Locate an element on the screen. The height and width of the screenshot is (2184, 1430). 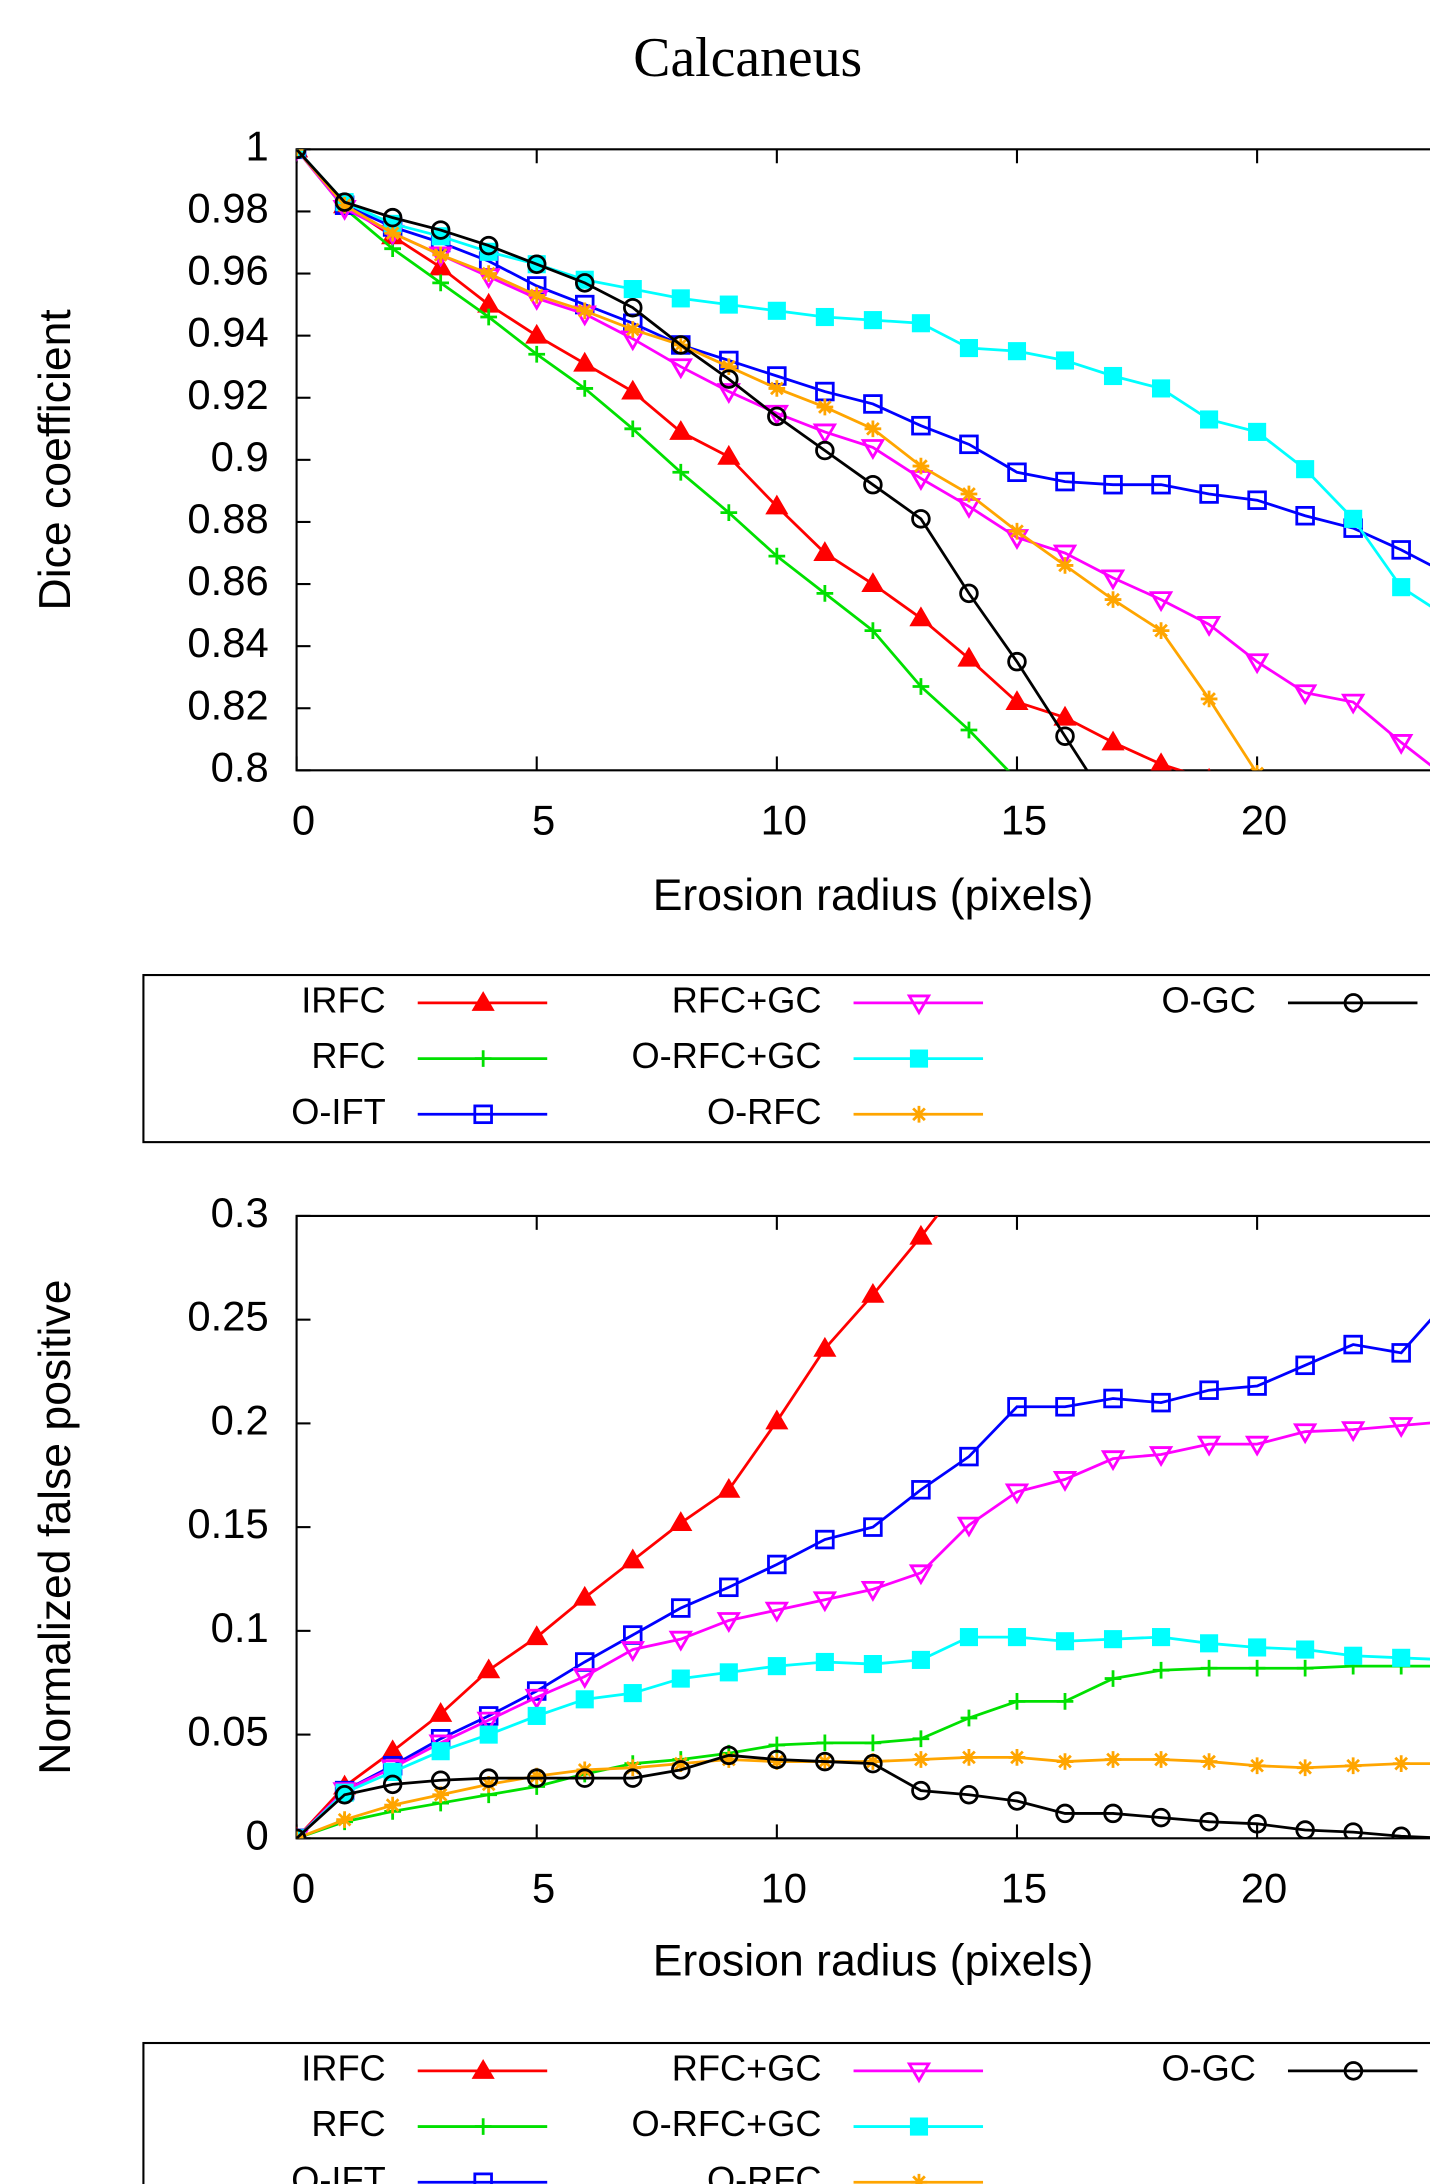
y-tick-label: 1 is located at coordinates (256, 145).